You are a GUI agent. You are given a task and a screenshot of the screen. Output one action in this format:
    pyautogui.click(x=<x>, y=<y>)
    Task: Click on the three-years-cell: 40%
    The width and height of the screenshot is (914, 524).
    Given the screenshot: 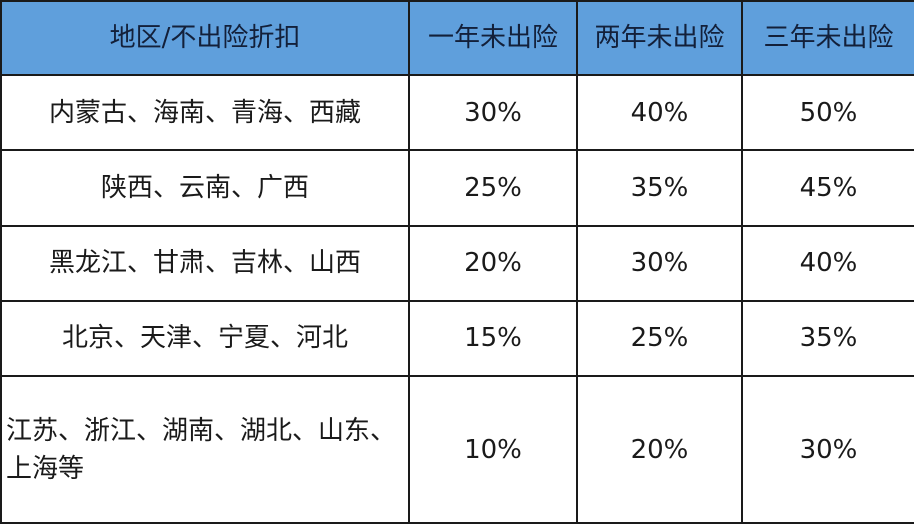 What is the action you would take?
    pyautogui.click(x=827, y=263)
    